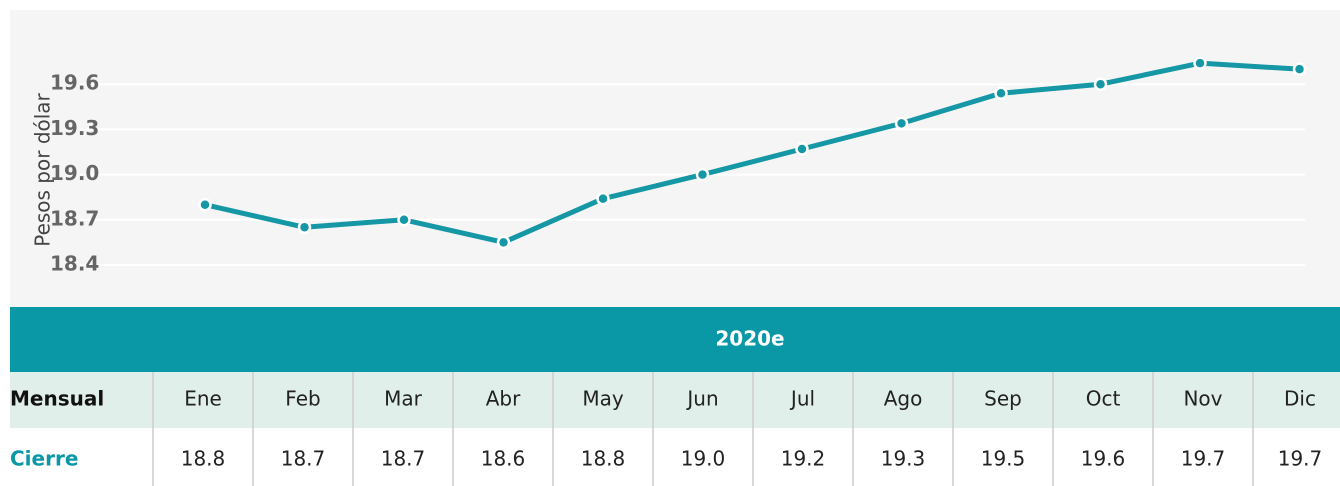 The image size is (1340, 486). I want to click on cell: Nov, so click(1202, 399).